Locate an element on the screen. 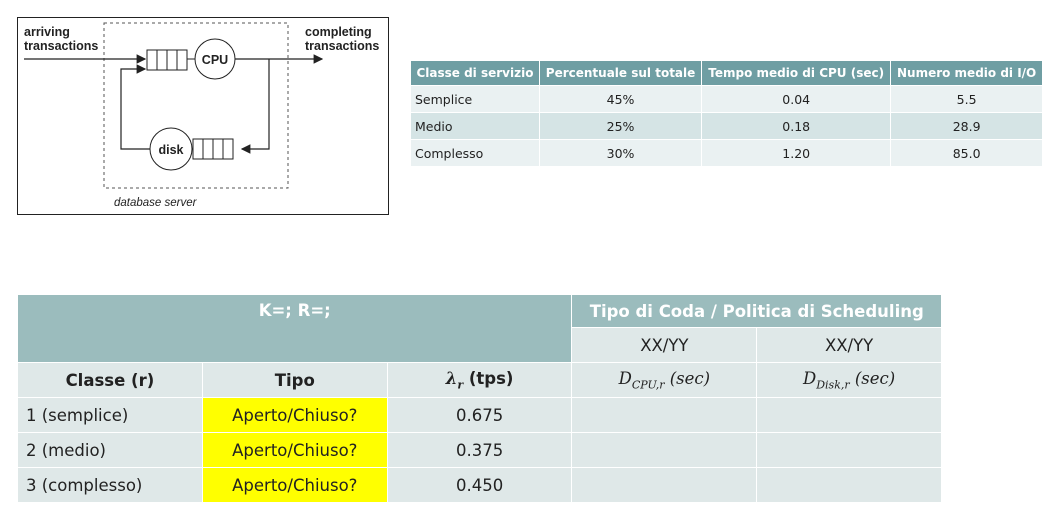  class-cell: 3 (complesso) is located at coordinates (110, 485).